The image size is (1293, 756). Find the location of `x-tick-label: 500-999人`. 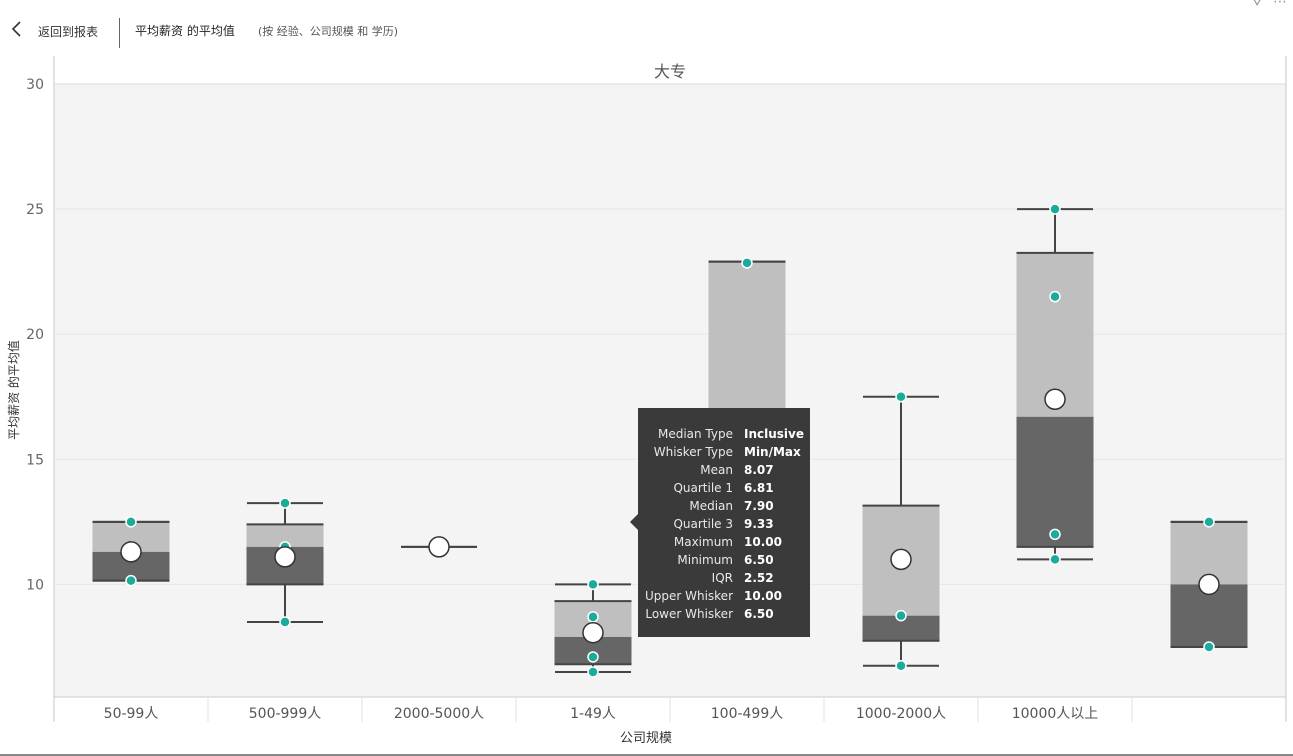

x-tick-label: 500-999人 is located at coordinates (285, 714).